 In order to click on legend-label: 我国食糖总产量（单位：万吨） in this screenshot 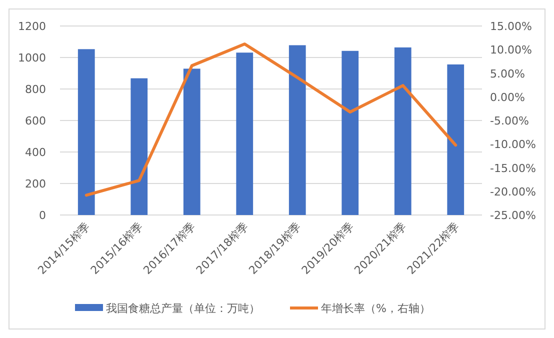, I will do `click(183, 308)`.